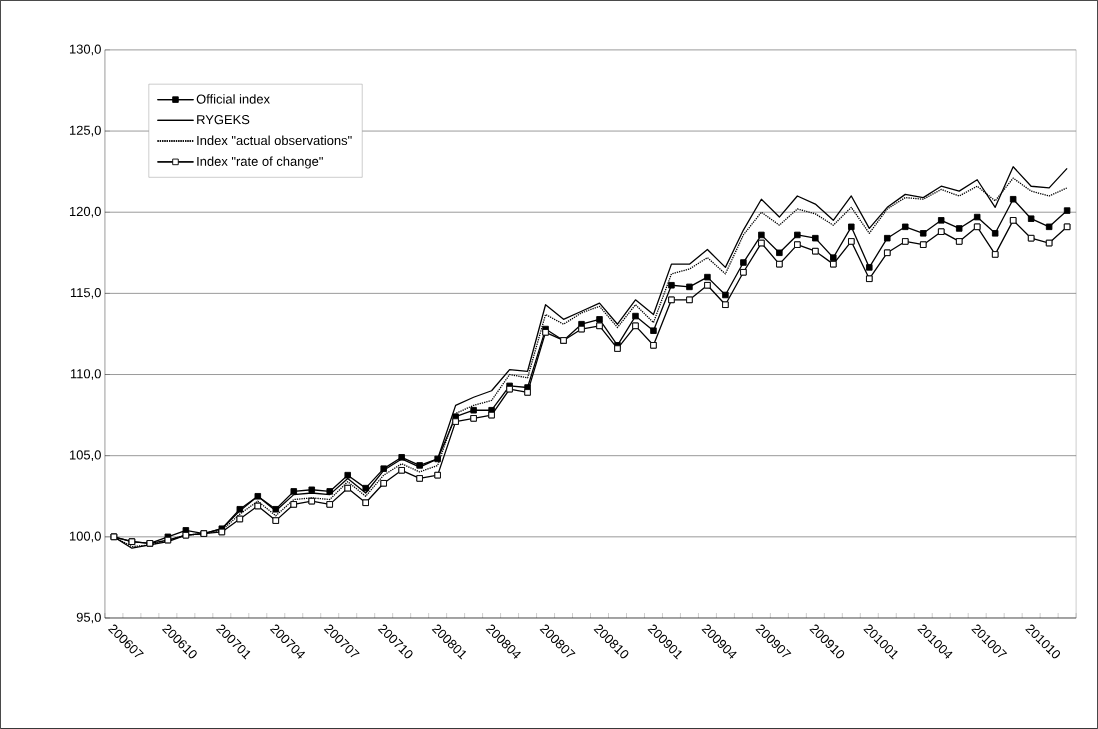  I want to click on legend-label: Index "rate of change", so click(260, 162).